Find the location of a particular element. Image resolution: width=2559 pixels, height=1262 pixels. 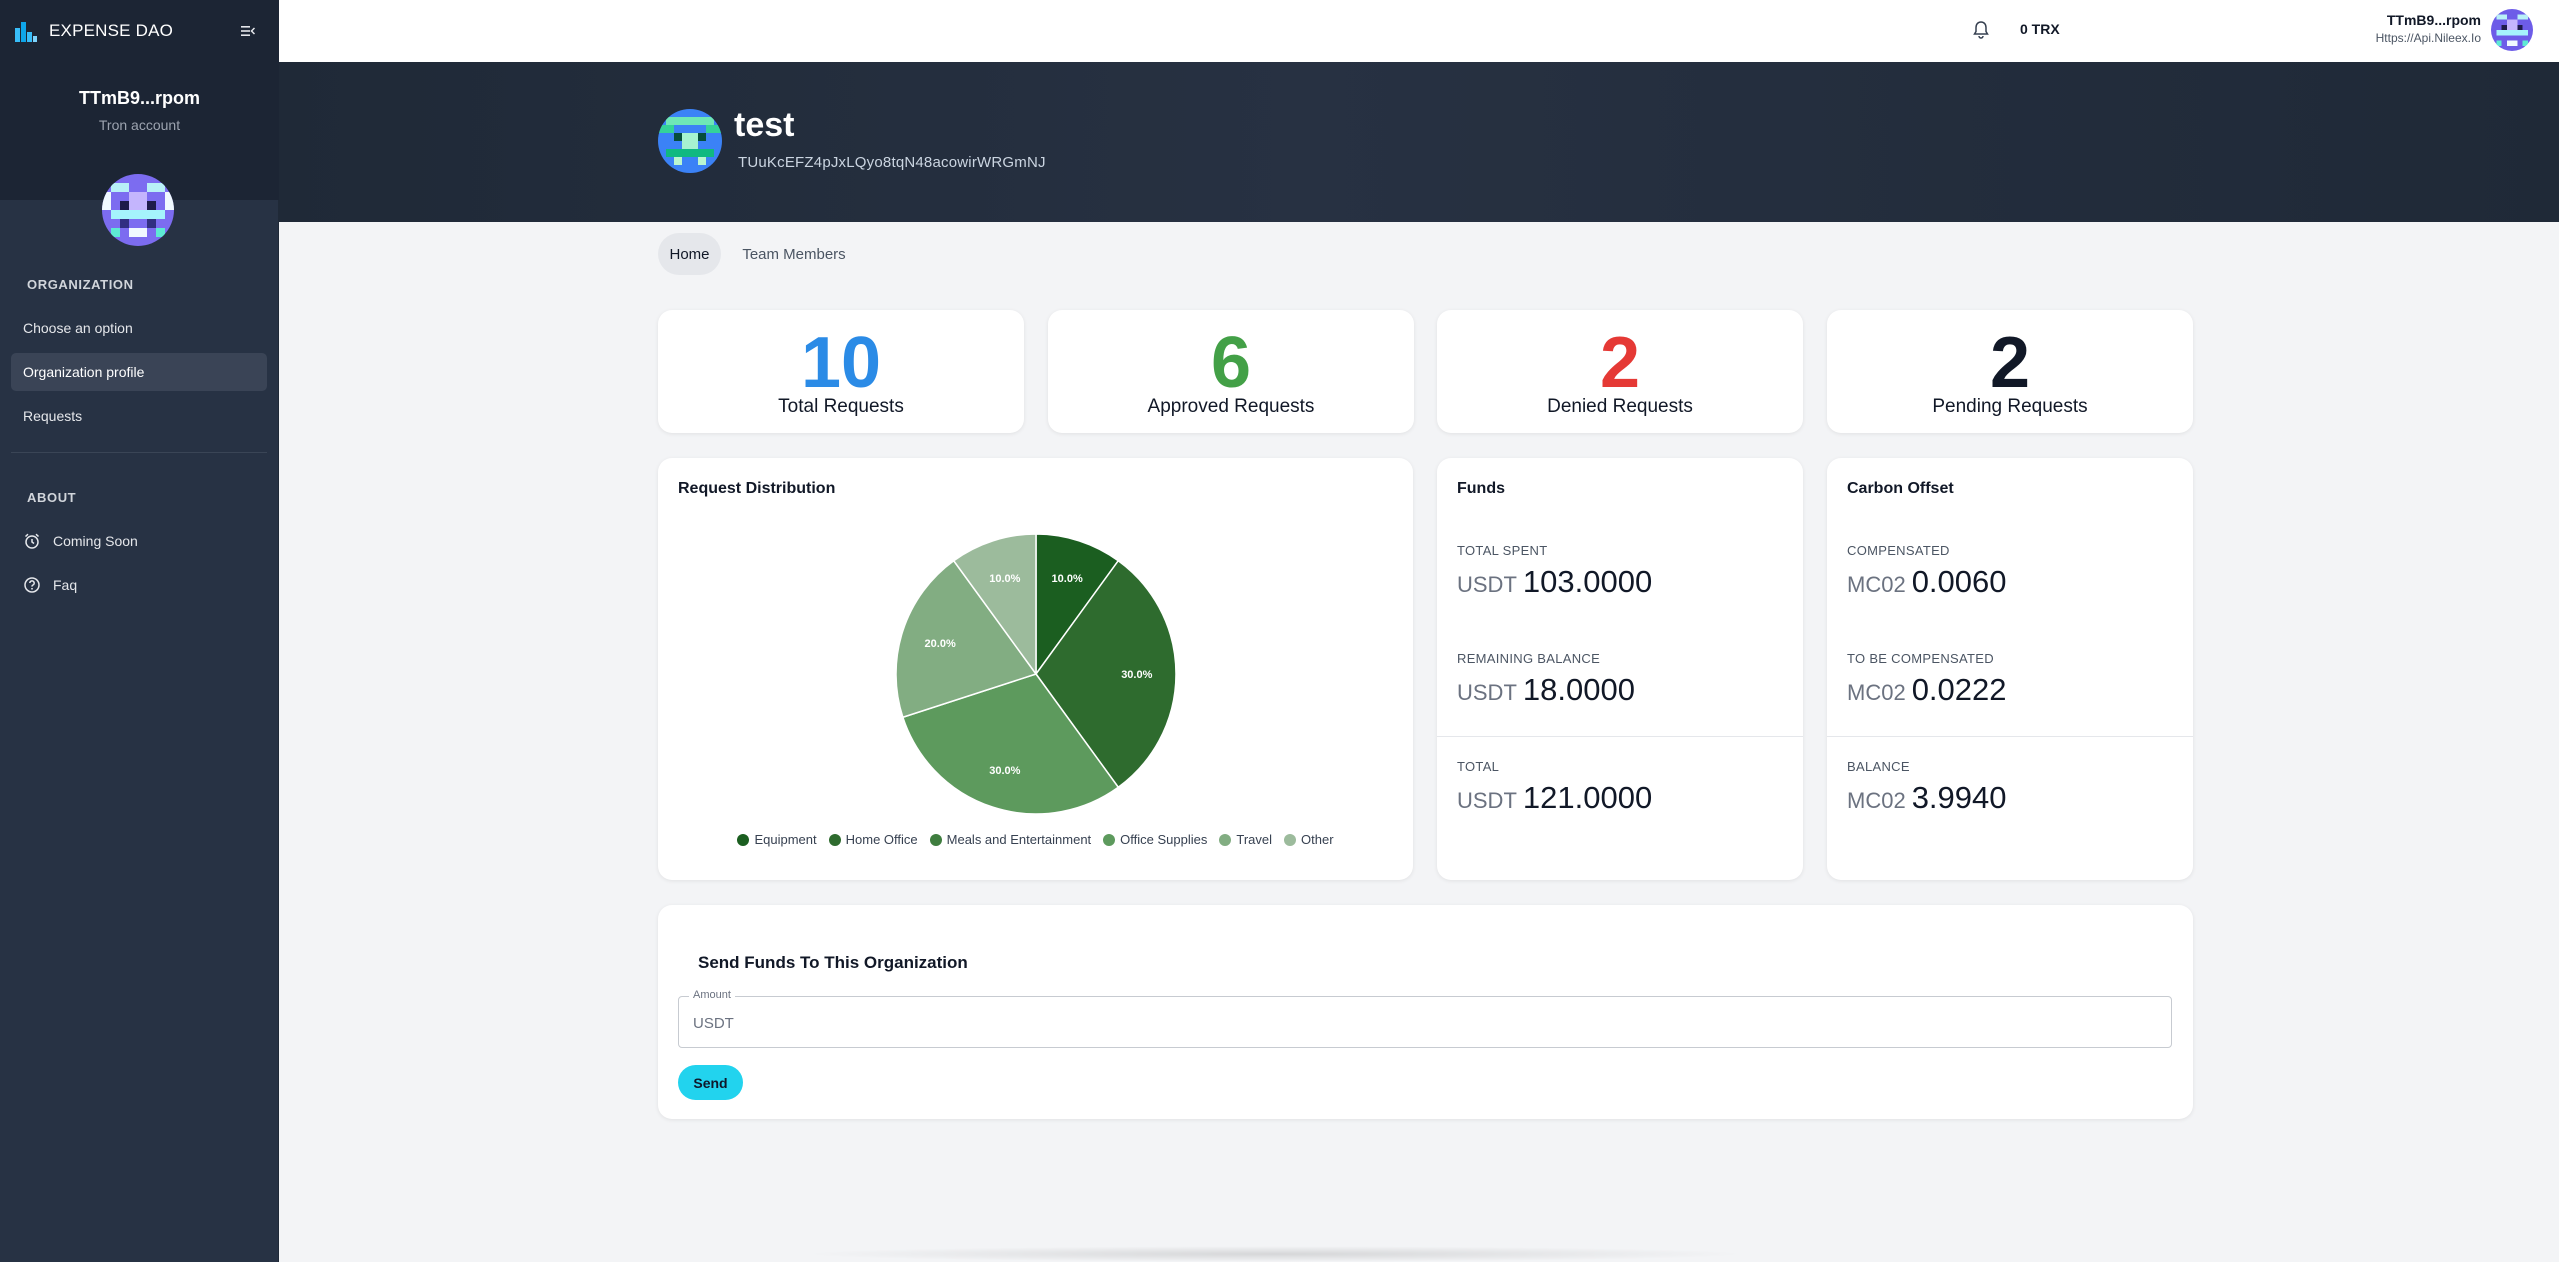

sidebar-item-label: Choose an option is located at coordinates (78, 328).